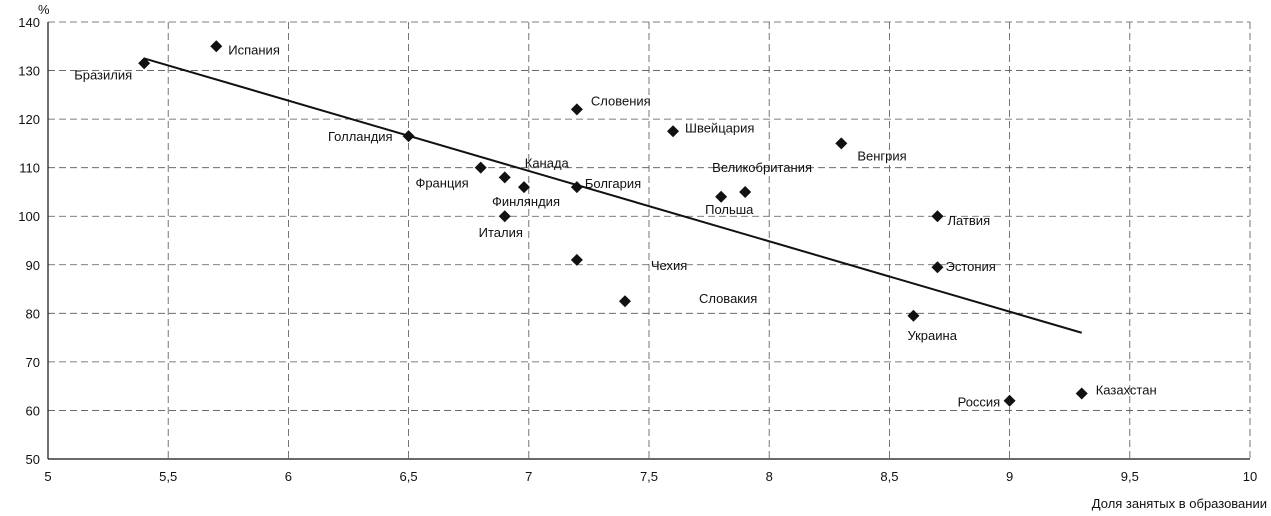  Describe the element at coordinates (1130, 476) in the screenshot. I see `x-tick-label: 9,5` at that location.